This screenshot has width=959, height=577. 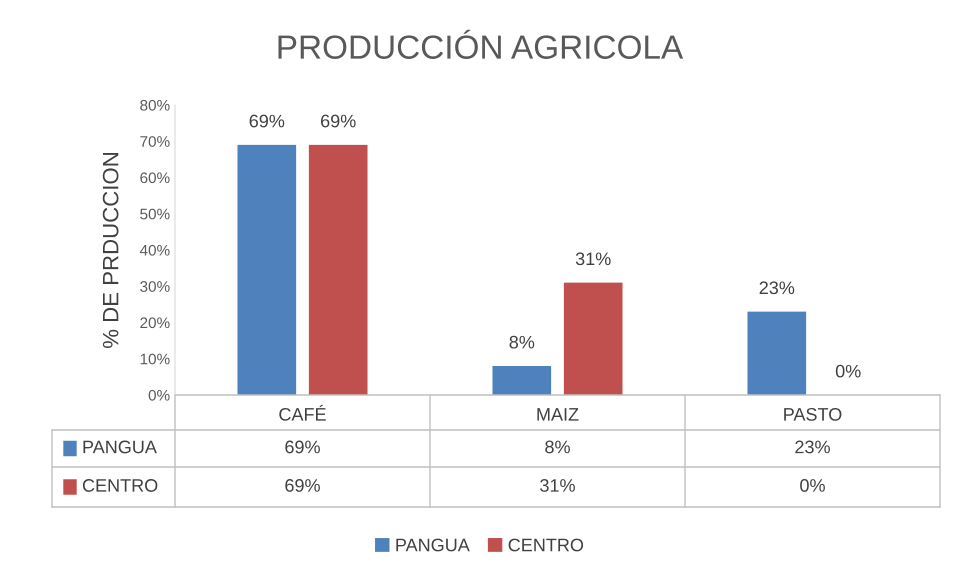 What do you see at coordinates (433, 545) in the screenshot?
I see `text: PANGUA` at bounding box center [433, 545].